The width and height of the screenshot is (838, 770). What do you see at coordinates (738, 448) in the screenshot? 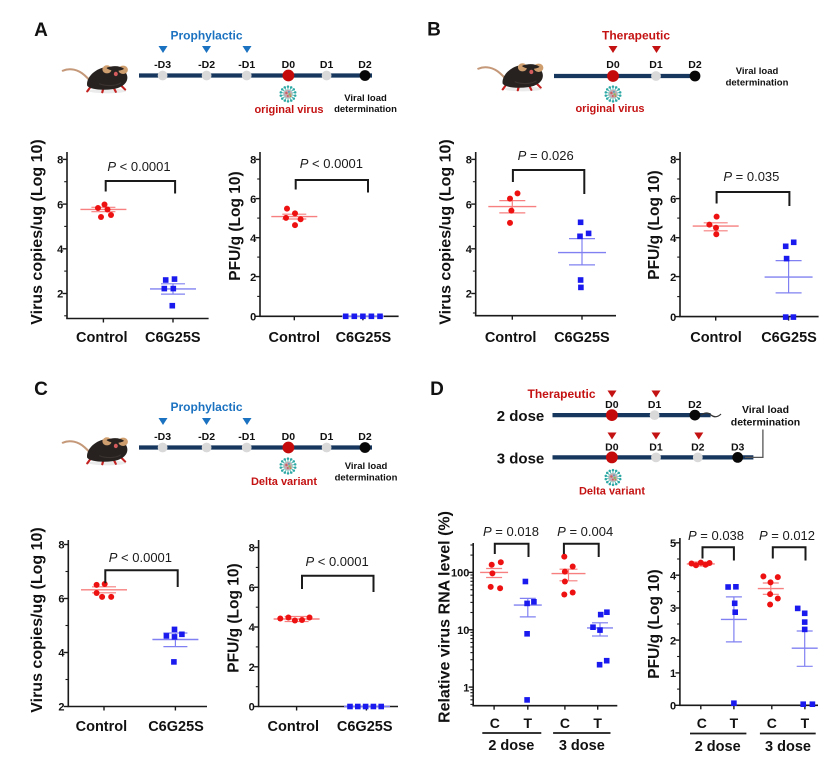
I see `svg-text: D3` at bounding box center [738, 448].